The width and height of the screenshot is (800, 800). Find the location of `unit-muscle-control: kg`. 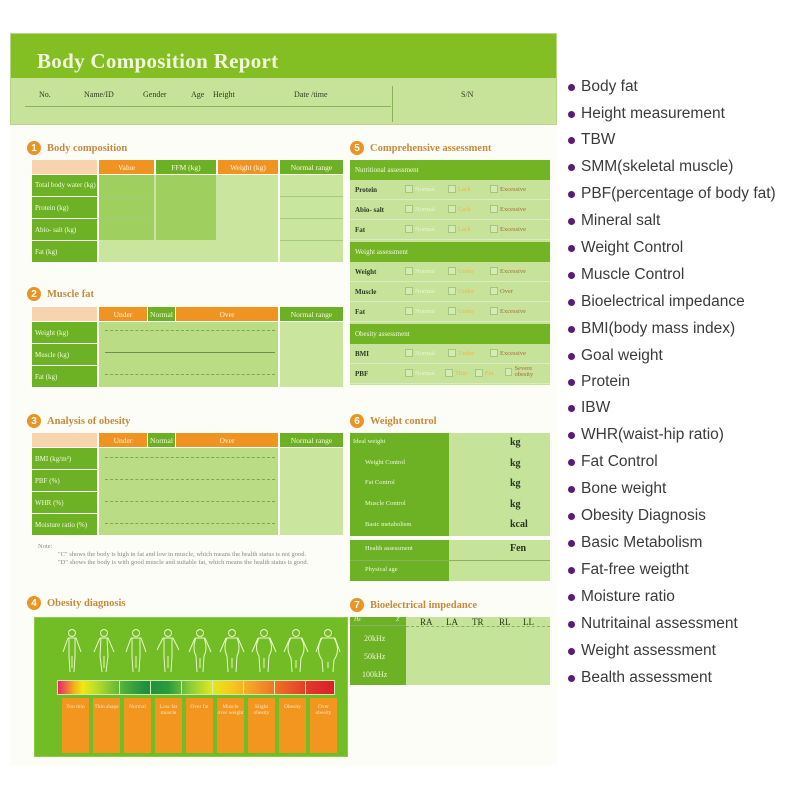

unit-muscle-control: kg is located at coordinates (515, 504).